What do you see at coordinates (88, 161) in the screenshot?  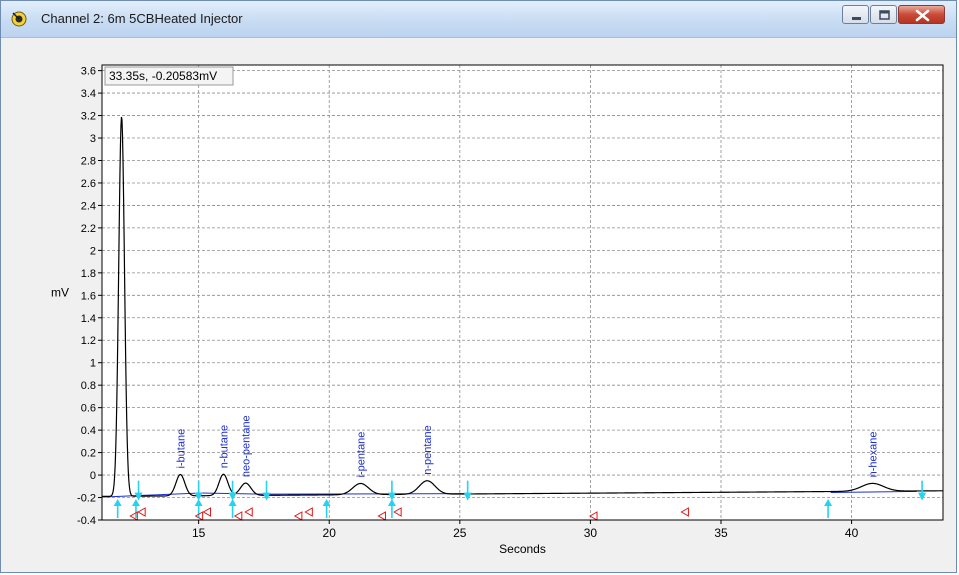 I see `y-tick-label: 2.8` at bounding box center [88, 161].